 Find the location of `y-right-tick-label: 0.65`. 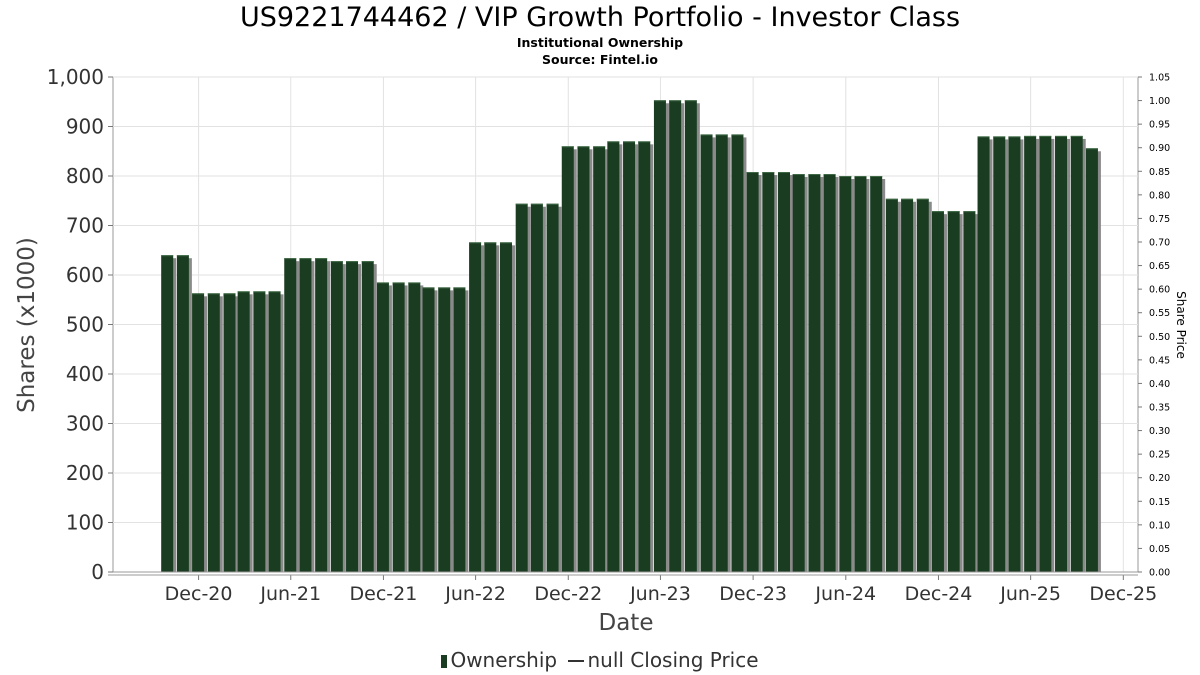

y-right-tick-label: 0.65 is located at coordinates (1159, 266).